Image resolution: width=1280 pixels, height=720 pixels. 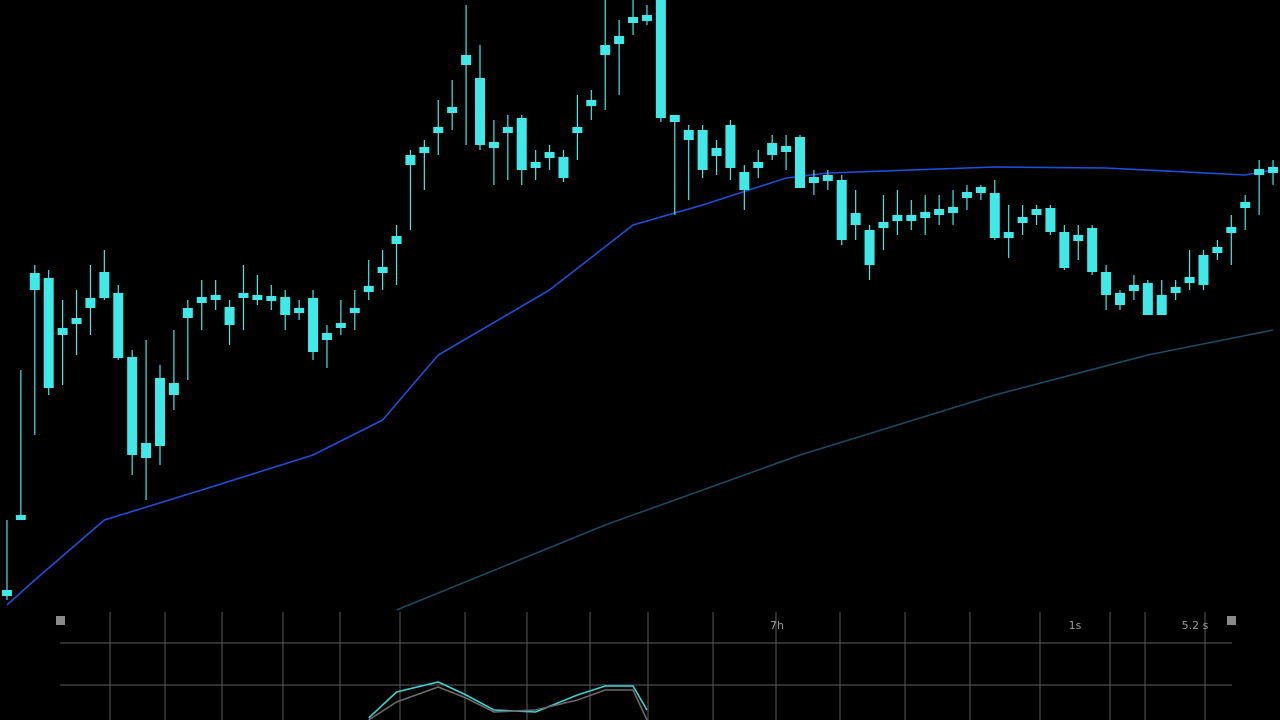 I want to click on axis-annotation: 7h, so click(x=777, y=625).